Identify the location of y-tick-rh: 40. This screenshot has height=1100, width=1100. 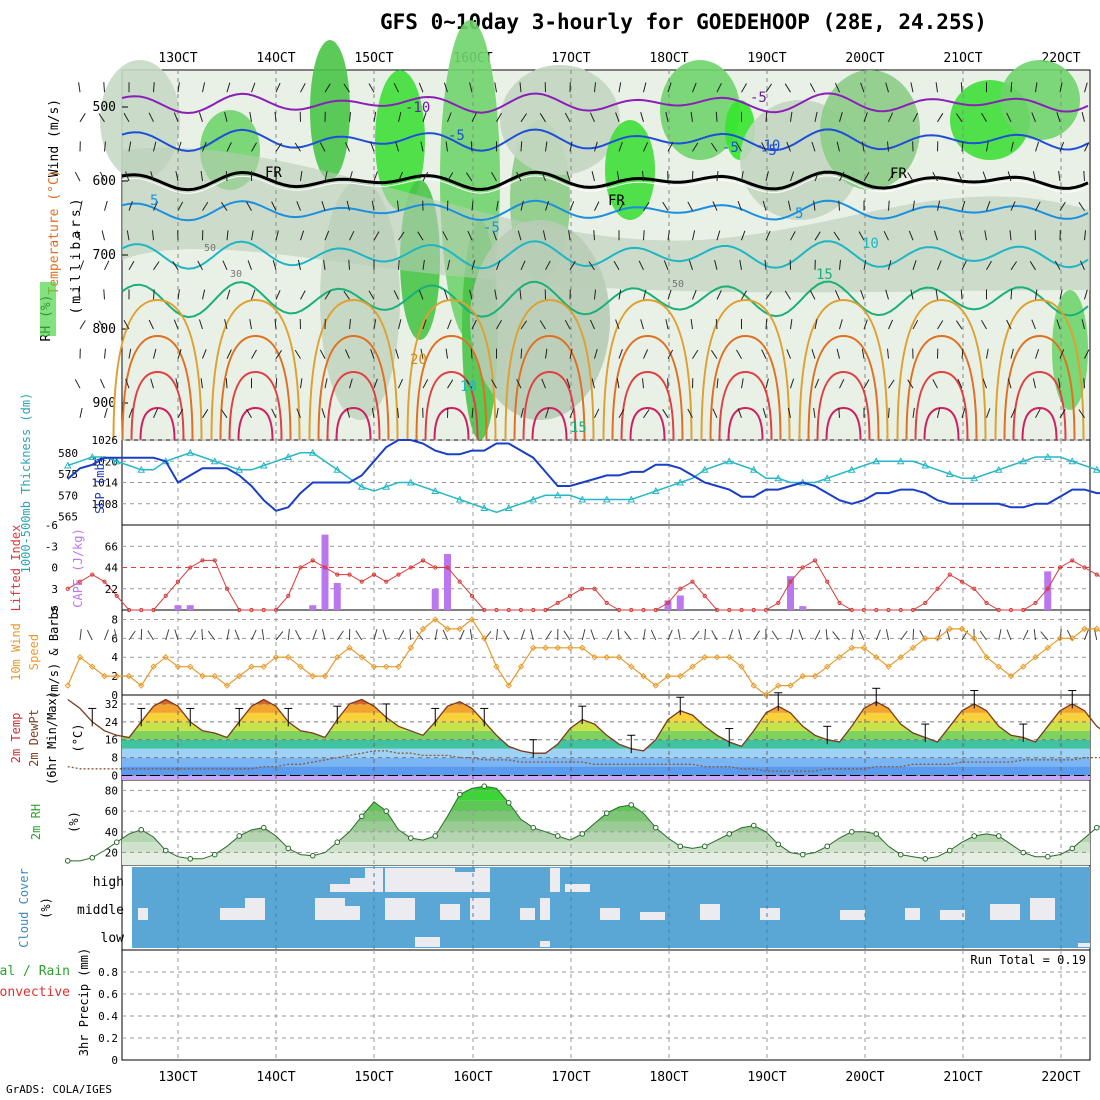
(111, 832).